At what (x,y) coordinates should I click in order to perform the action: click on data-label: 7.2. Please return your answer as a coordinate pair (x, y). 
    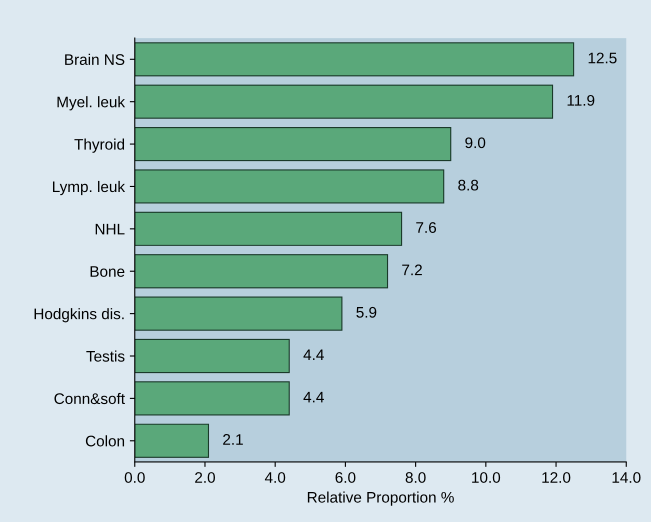
    Looking at the image, I should click on (412, 270).